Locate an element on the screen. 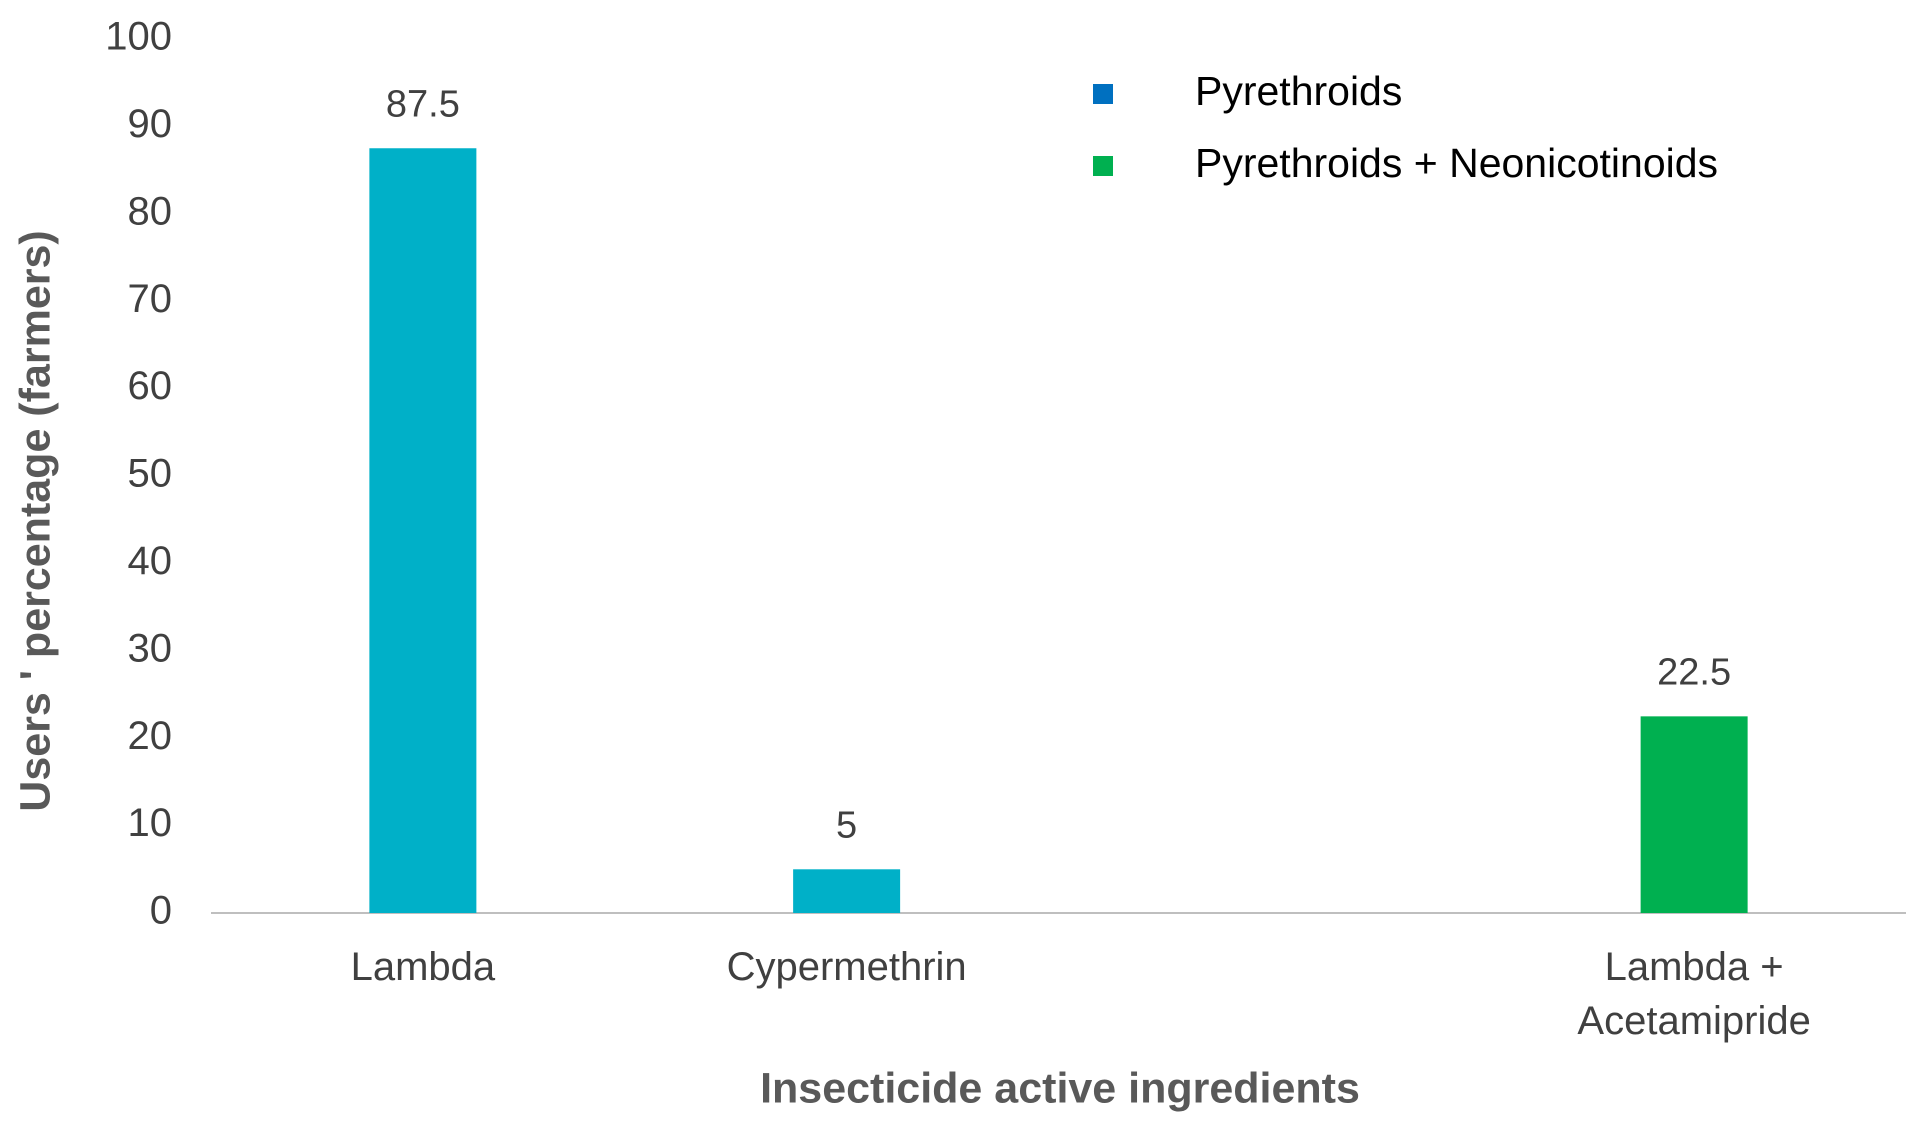 This screenshot has height=1136, width=1922. data-label: 22.5 is located at coordinates (1694, 672).